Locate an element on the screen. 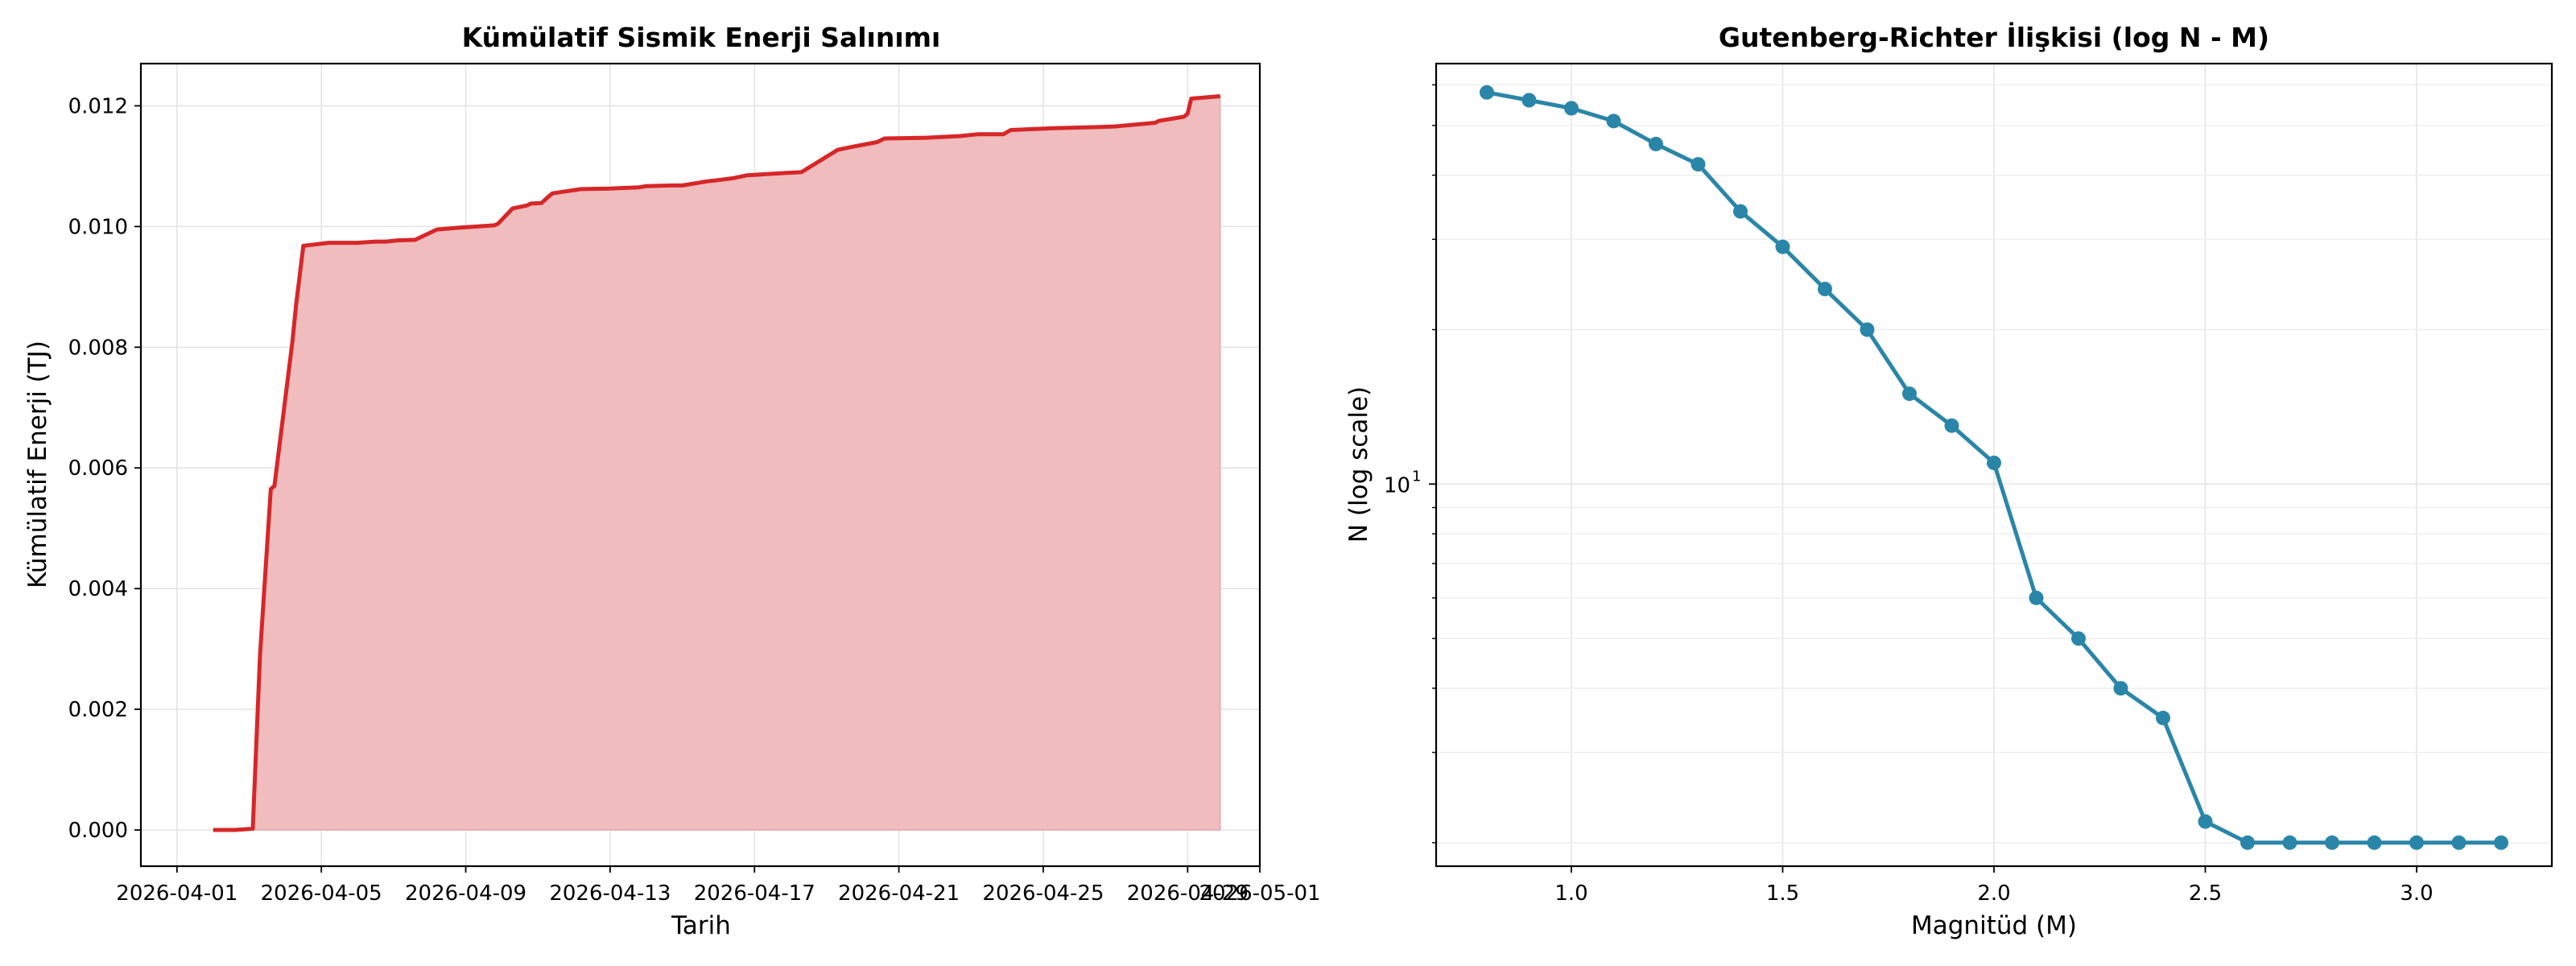  chart-title: Gutenberg-Richter İlişkisi (log N - M) is located at coordinates (1994, 37).